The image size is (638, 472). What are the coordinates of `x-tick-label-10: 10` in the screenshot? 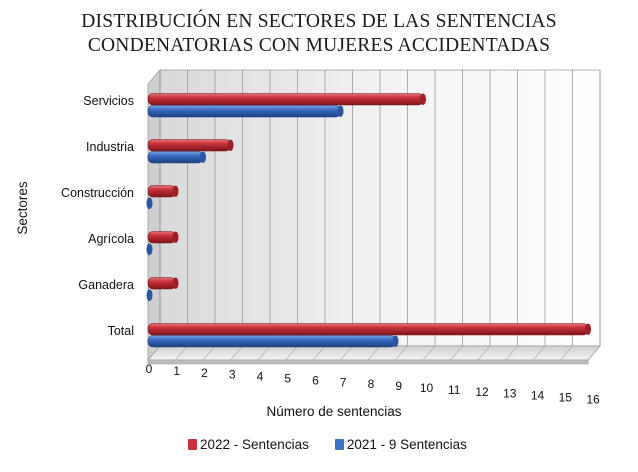 It's located at (427, 388).